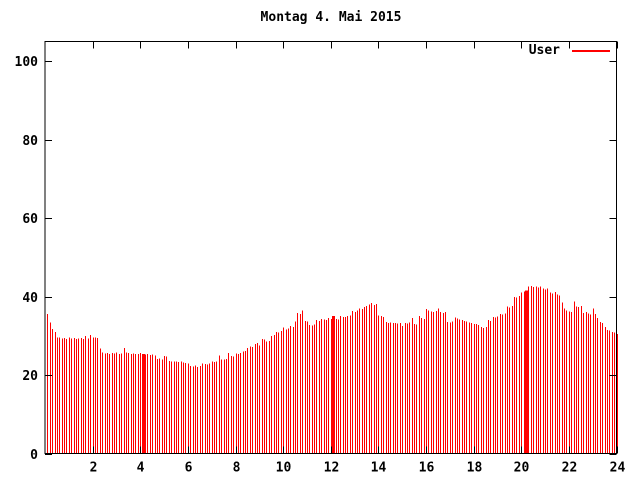 Image resolution: width=640 pixels, height=480 pixels. I want to click on y-tick-label: 80, so click(30, 141).